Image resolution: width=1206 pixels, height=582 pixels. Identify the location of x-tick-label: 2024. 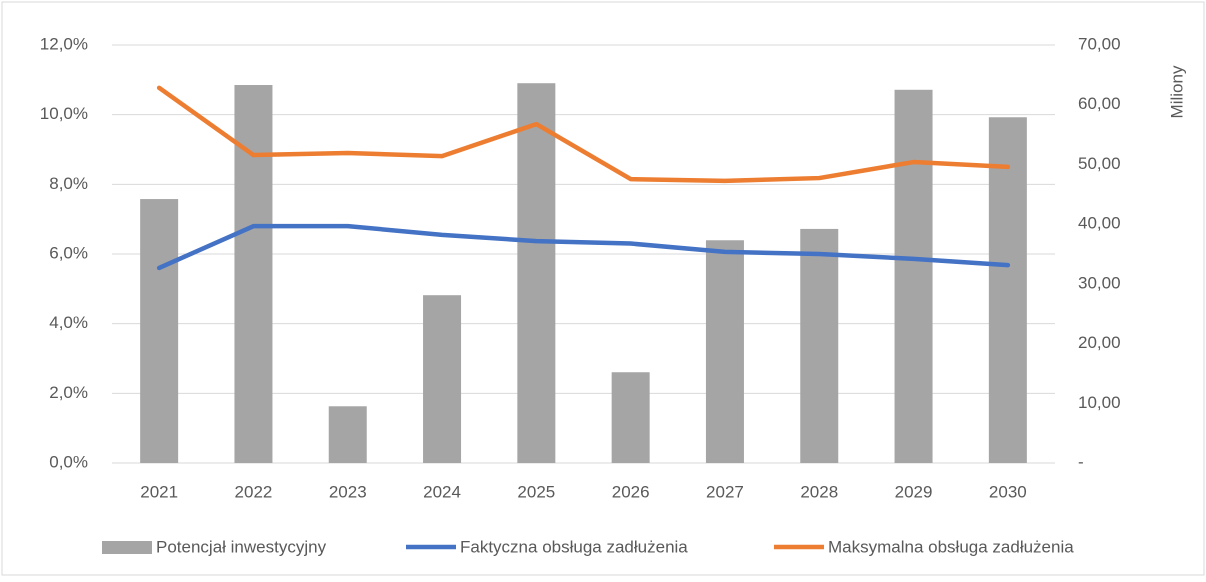
(442, 491).